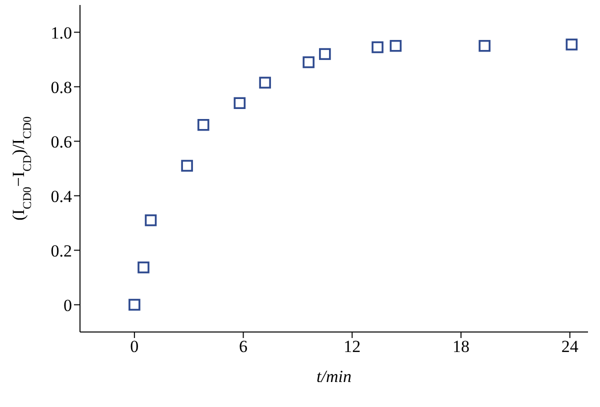 Image resolution: width=600 pixels, height=407 pixels. I want to click on x-tick-label: 24, so click(570, 346).